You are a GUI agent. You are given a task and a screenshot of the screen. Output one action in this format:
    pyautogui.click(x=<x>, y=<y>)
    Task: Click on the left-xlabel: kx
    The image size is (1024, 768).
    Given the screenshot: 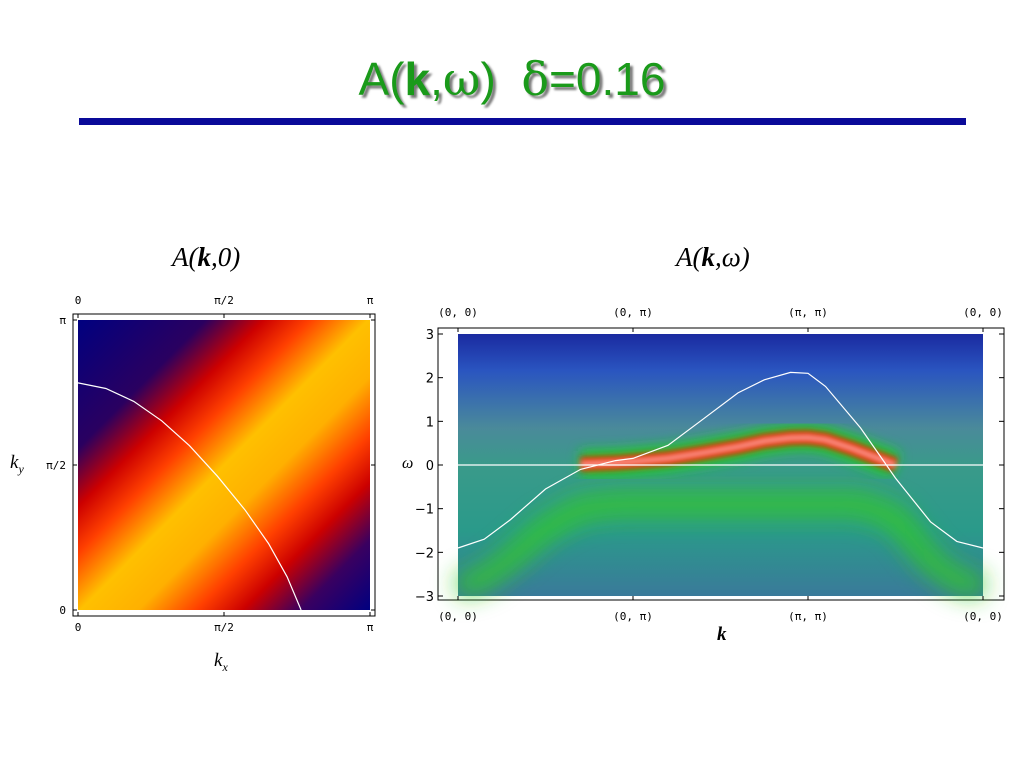 What is the action you would take?
    pyautogui.click(x=221, y=662)
    